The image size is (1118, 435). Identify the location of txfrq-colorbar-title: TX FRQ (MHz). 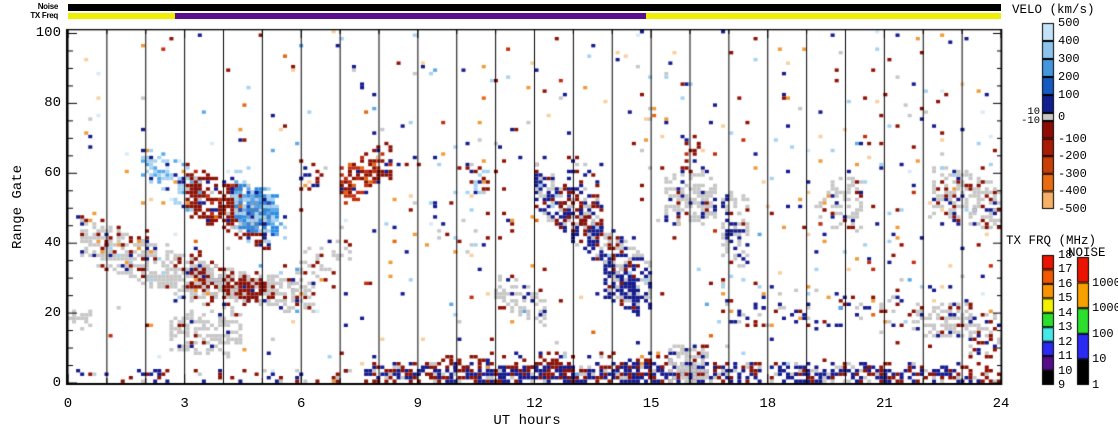
(1051, 241).